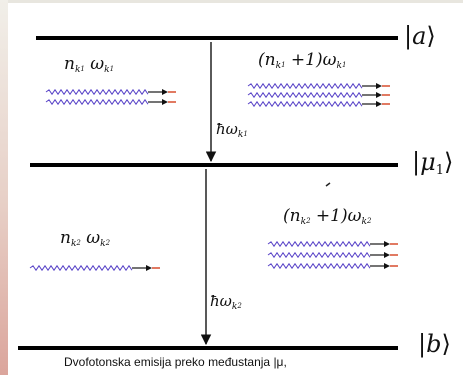 The width and height of the screenshot is (463, 375). Describe the element at coordinates (292, 216) in the screenshot. I see `lr-prefix: (n` at that location.